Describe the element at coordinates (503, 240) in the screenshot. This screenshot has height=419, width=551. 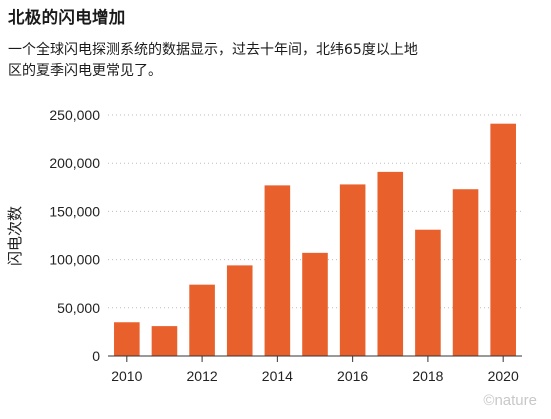
I see `bar-2020` at that location.